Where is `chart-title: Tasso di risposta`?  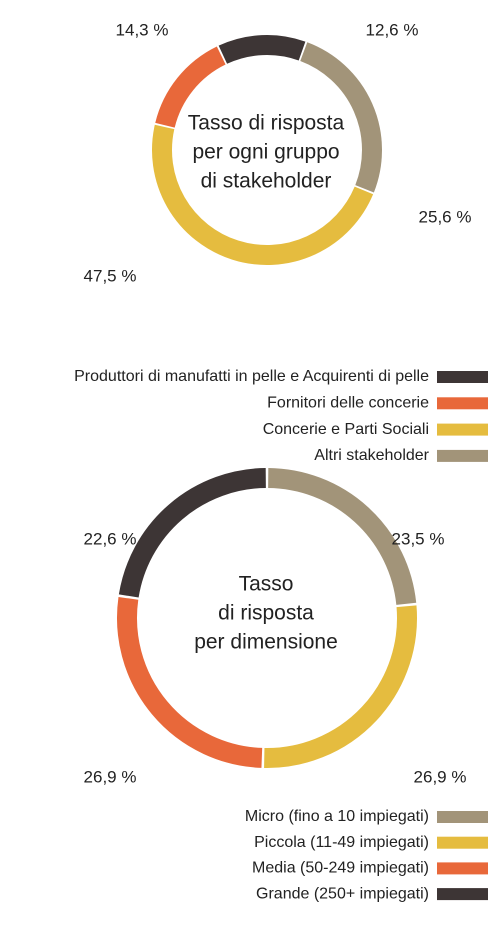
chart-title: Tasso di risposta is located at coordinates (266, 123).